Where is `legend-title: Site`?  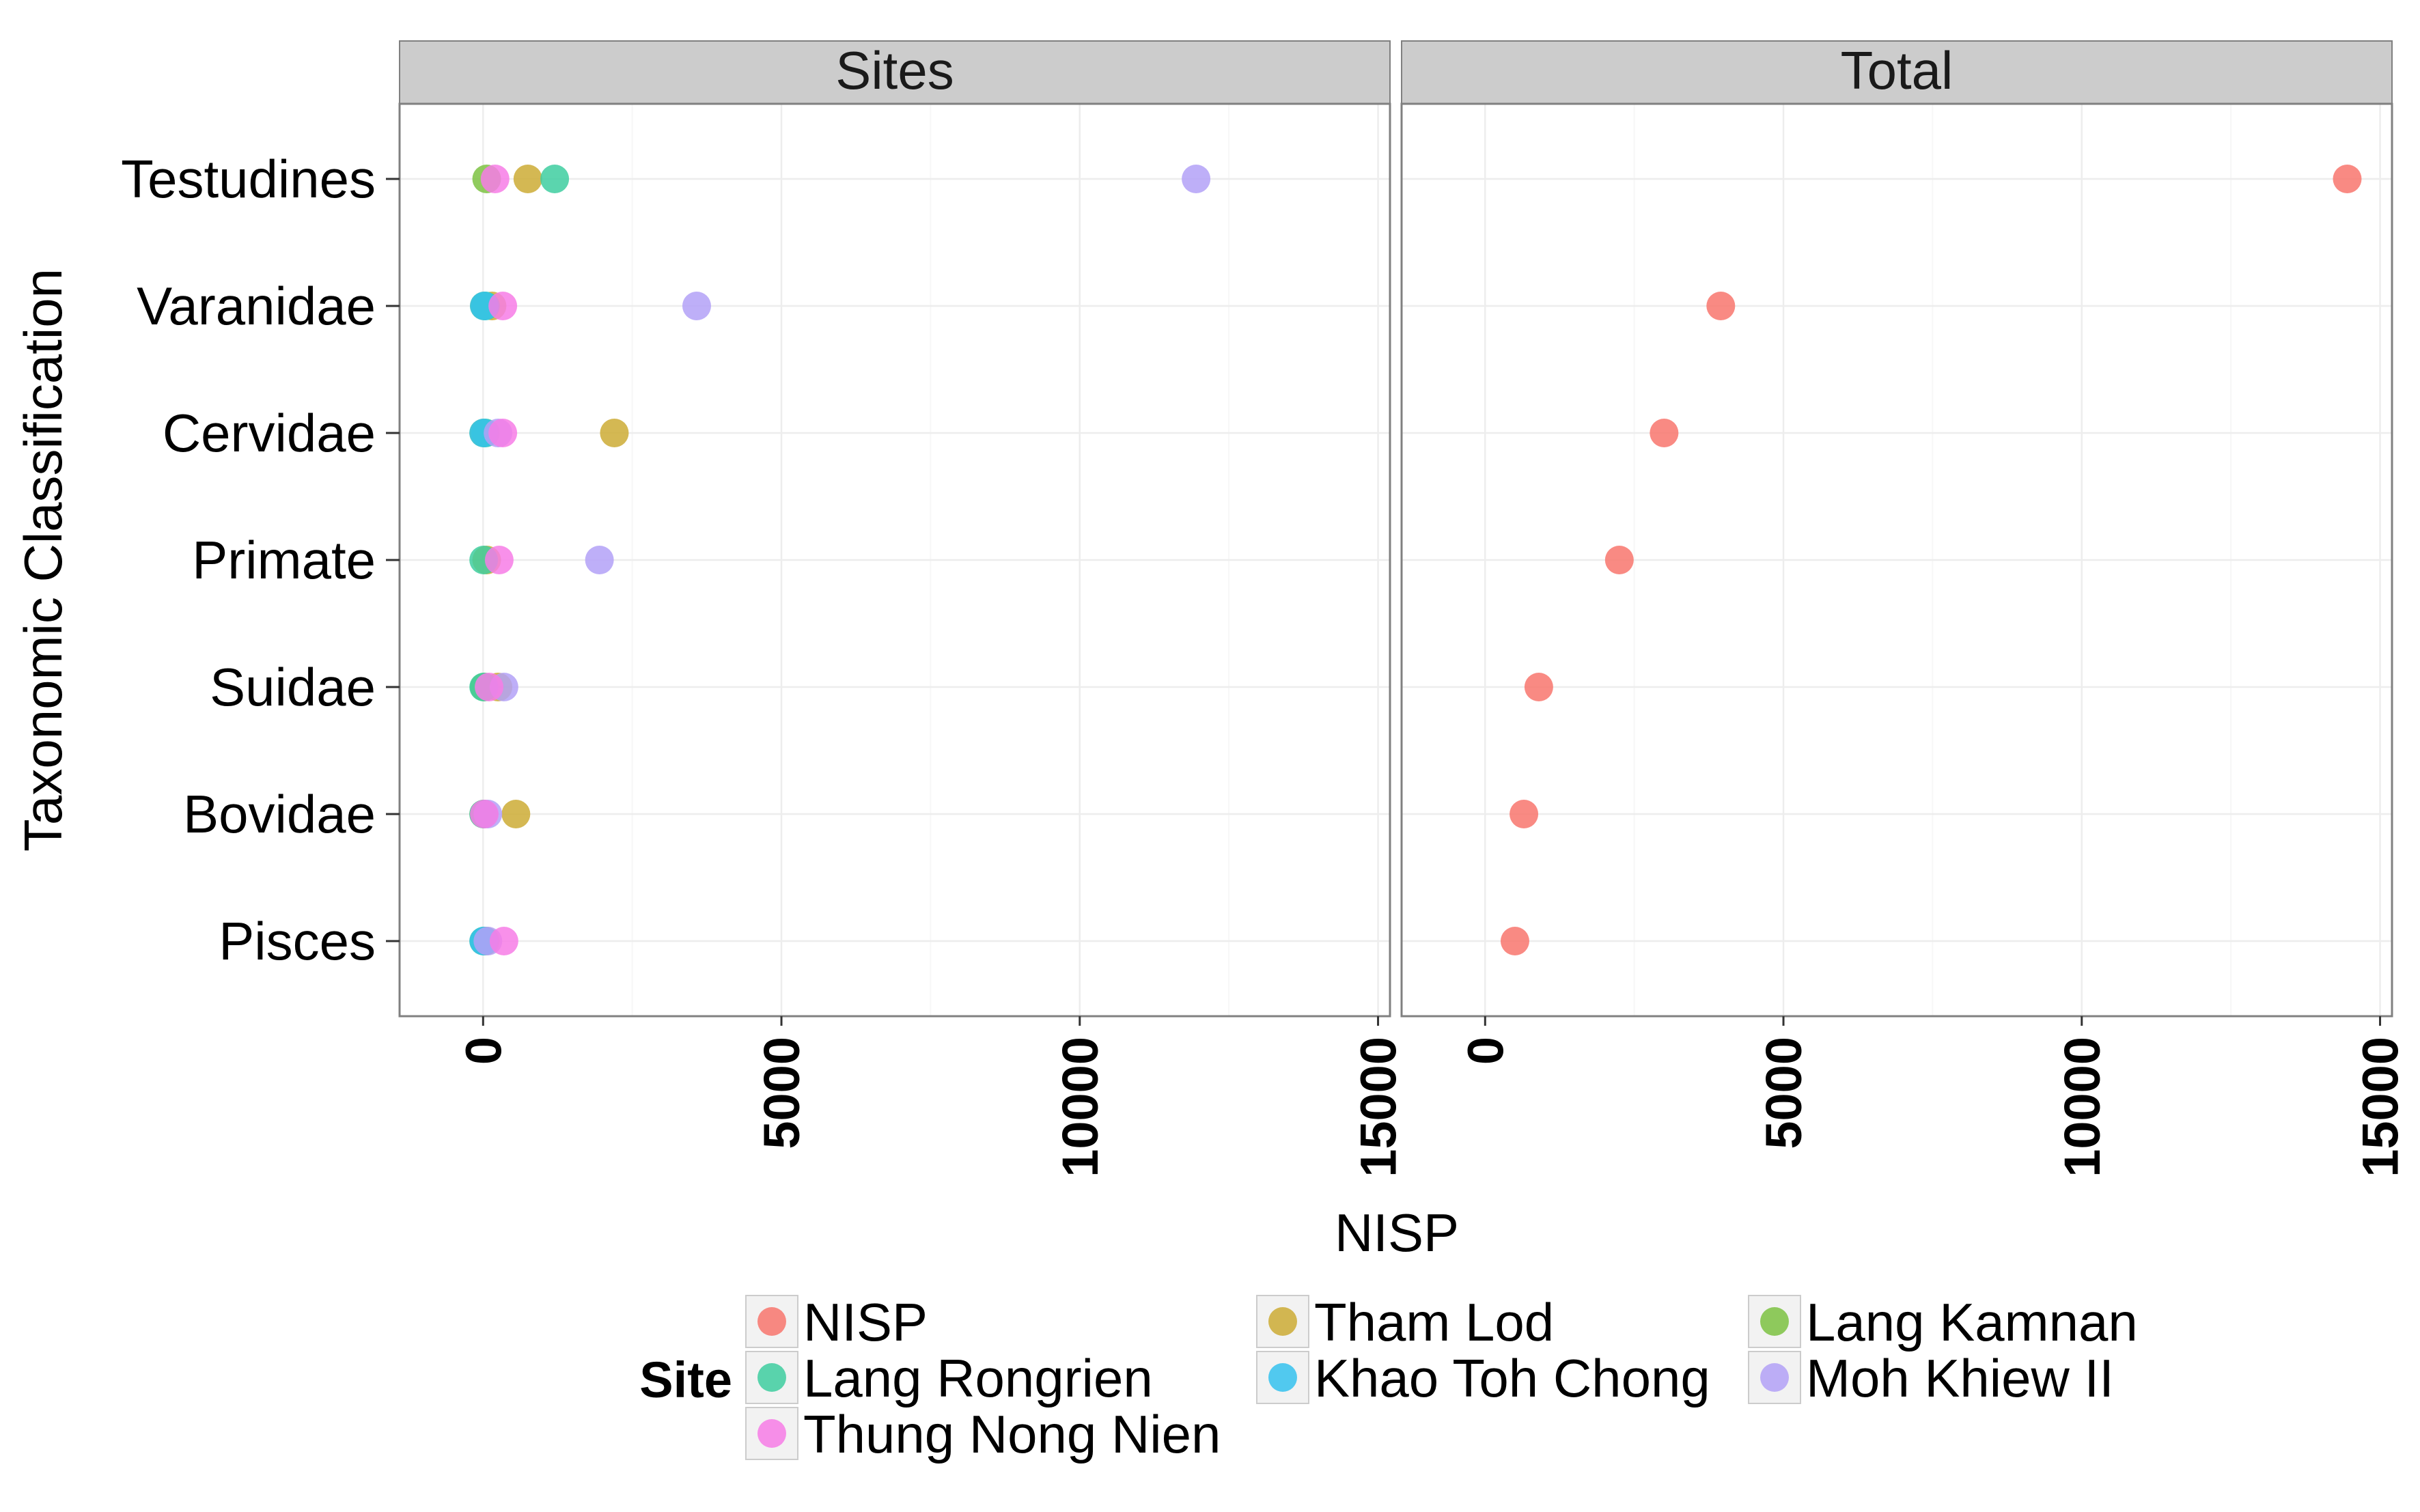
legend-title: Site is located at coordinates (685, 1380).